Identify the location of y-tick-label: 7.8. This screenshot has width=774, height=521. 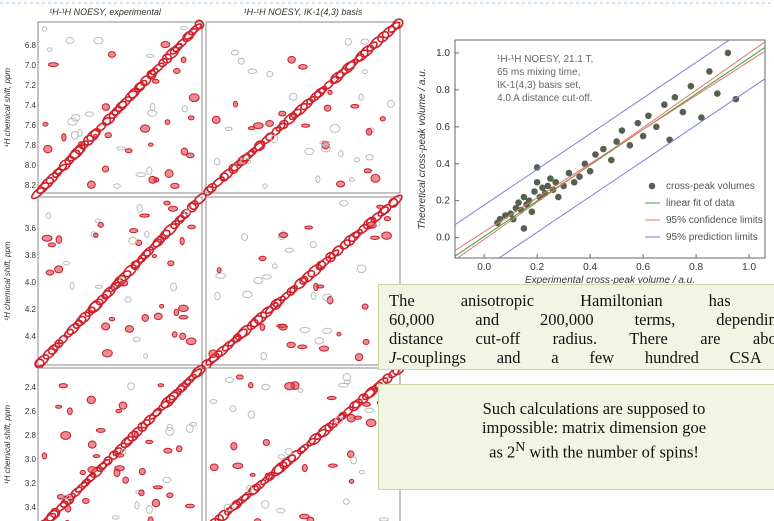
(31, 145).